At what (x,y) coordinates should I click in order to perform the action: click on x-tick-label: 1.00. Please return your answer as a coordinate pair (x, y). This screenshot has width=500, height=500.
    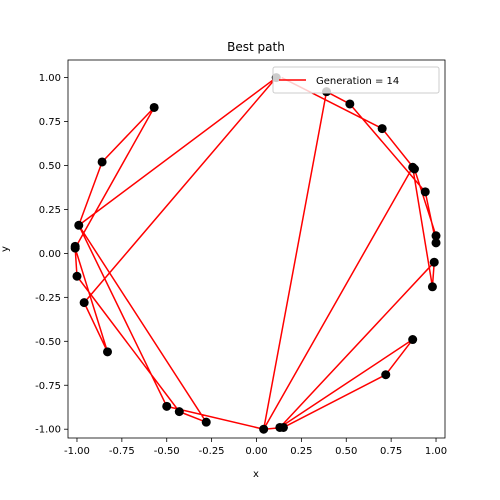
    Looking at the image, I should click on (436, 451).